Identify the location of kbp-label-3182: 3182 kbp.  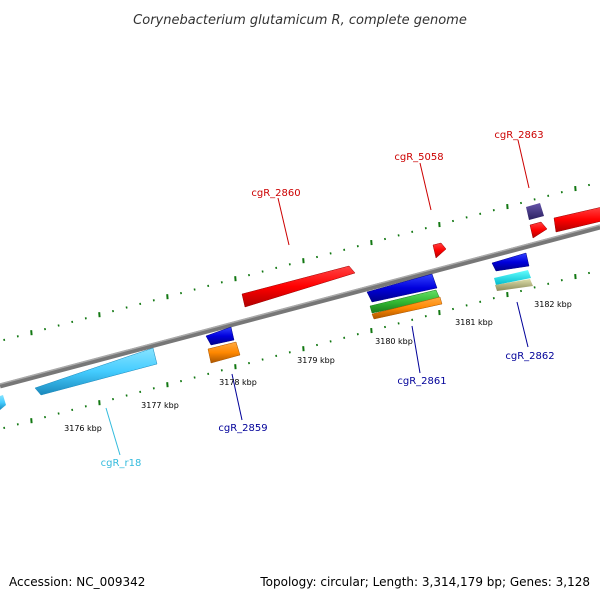
(553, 304).